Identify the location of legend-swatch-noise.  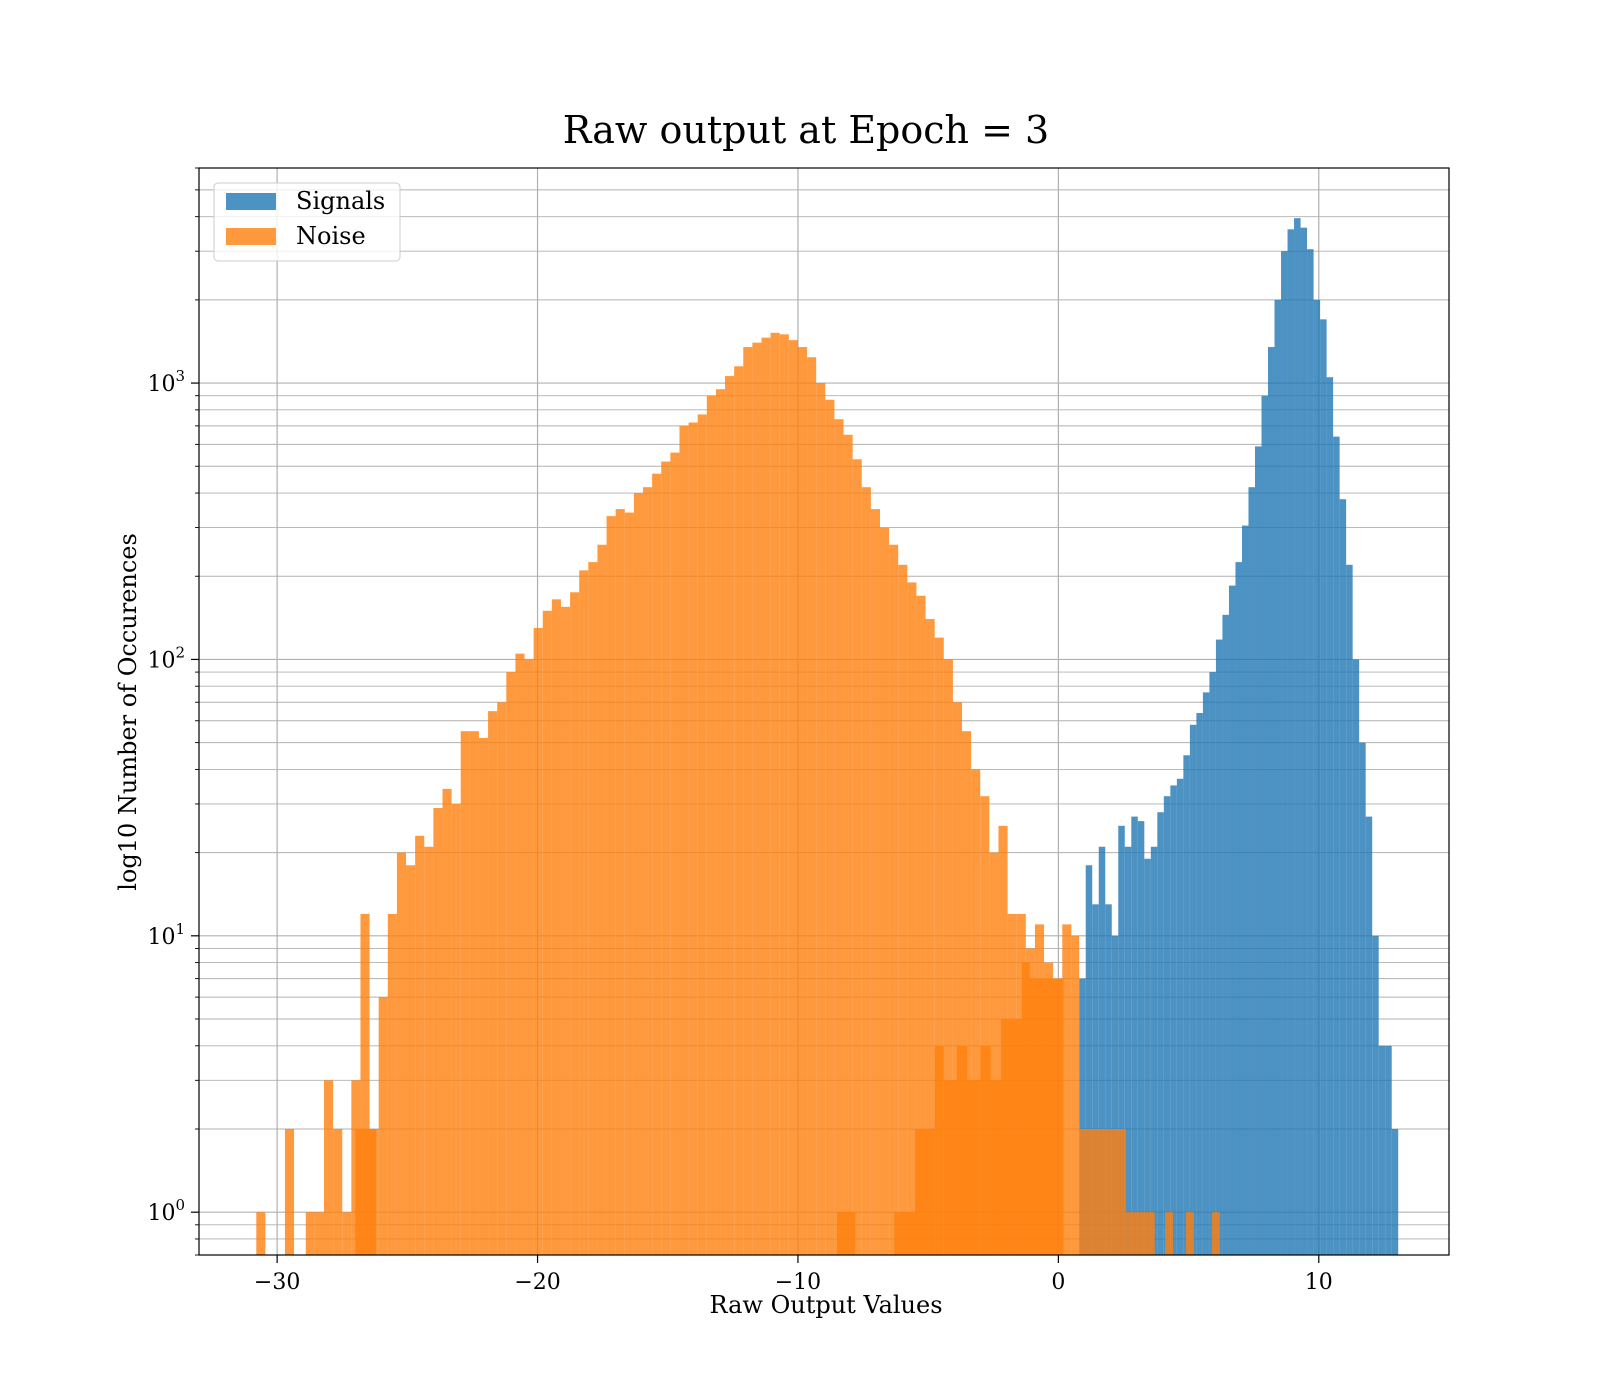
(251, 236).